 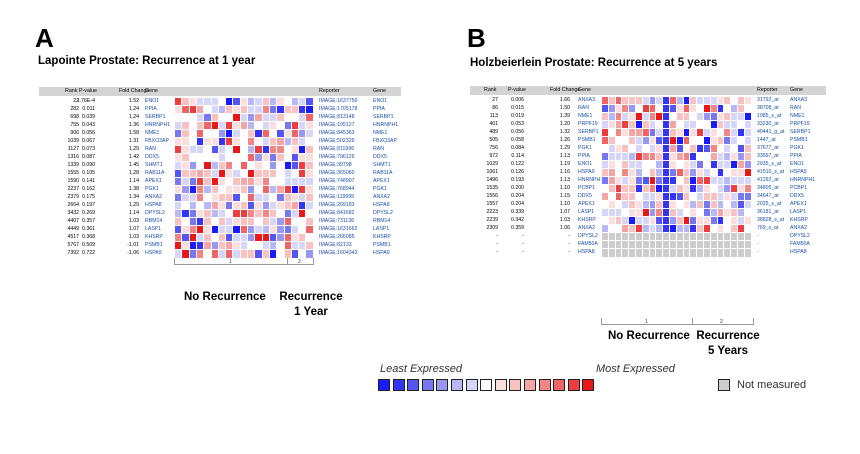 I want to click on row-fold-change: 1.38, so click(x=133, y=189).